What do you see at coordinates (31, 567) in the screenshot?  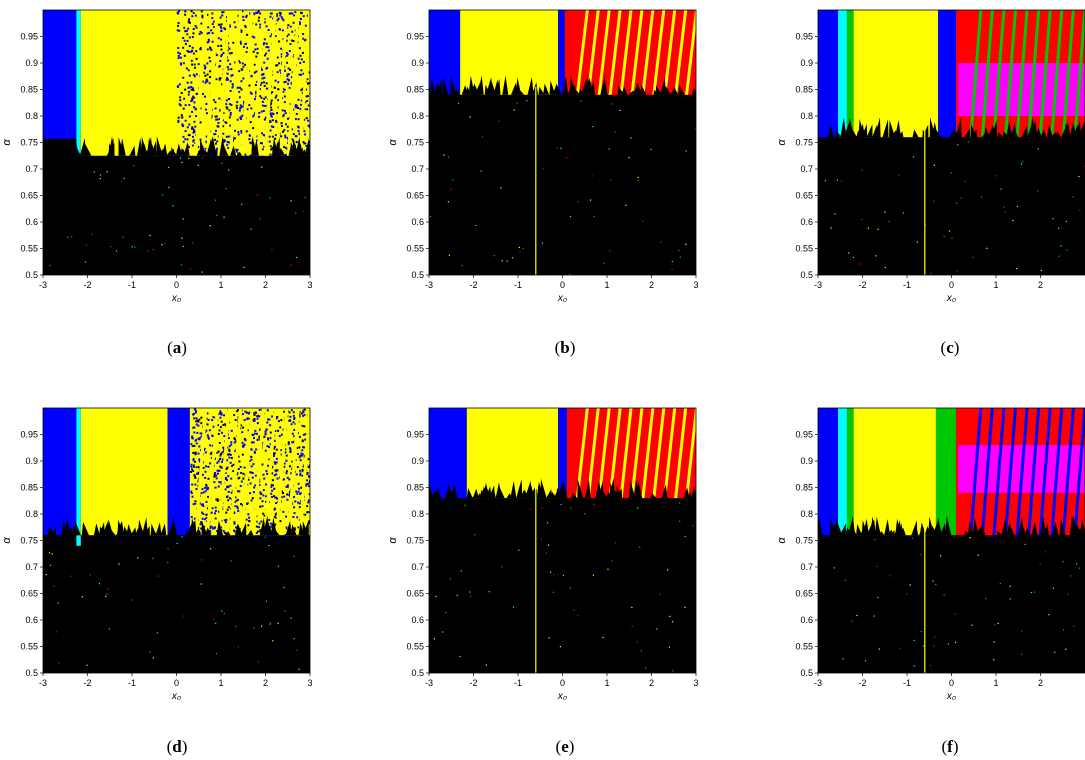 I see `y-tick-label: 0.7` at bounding box center [31, 567].